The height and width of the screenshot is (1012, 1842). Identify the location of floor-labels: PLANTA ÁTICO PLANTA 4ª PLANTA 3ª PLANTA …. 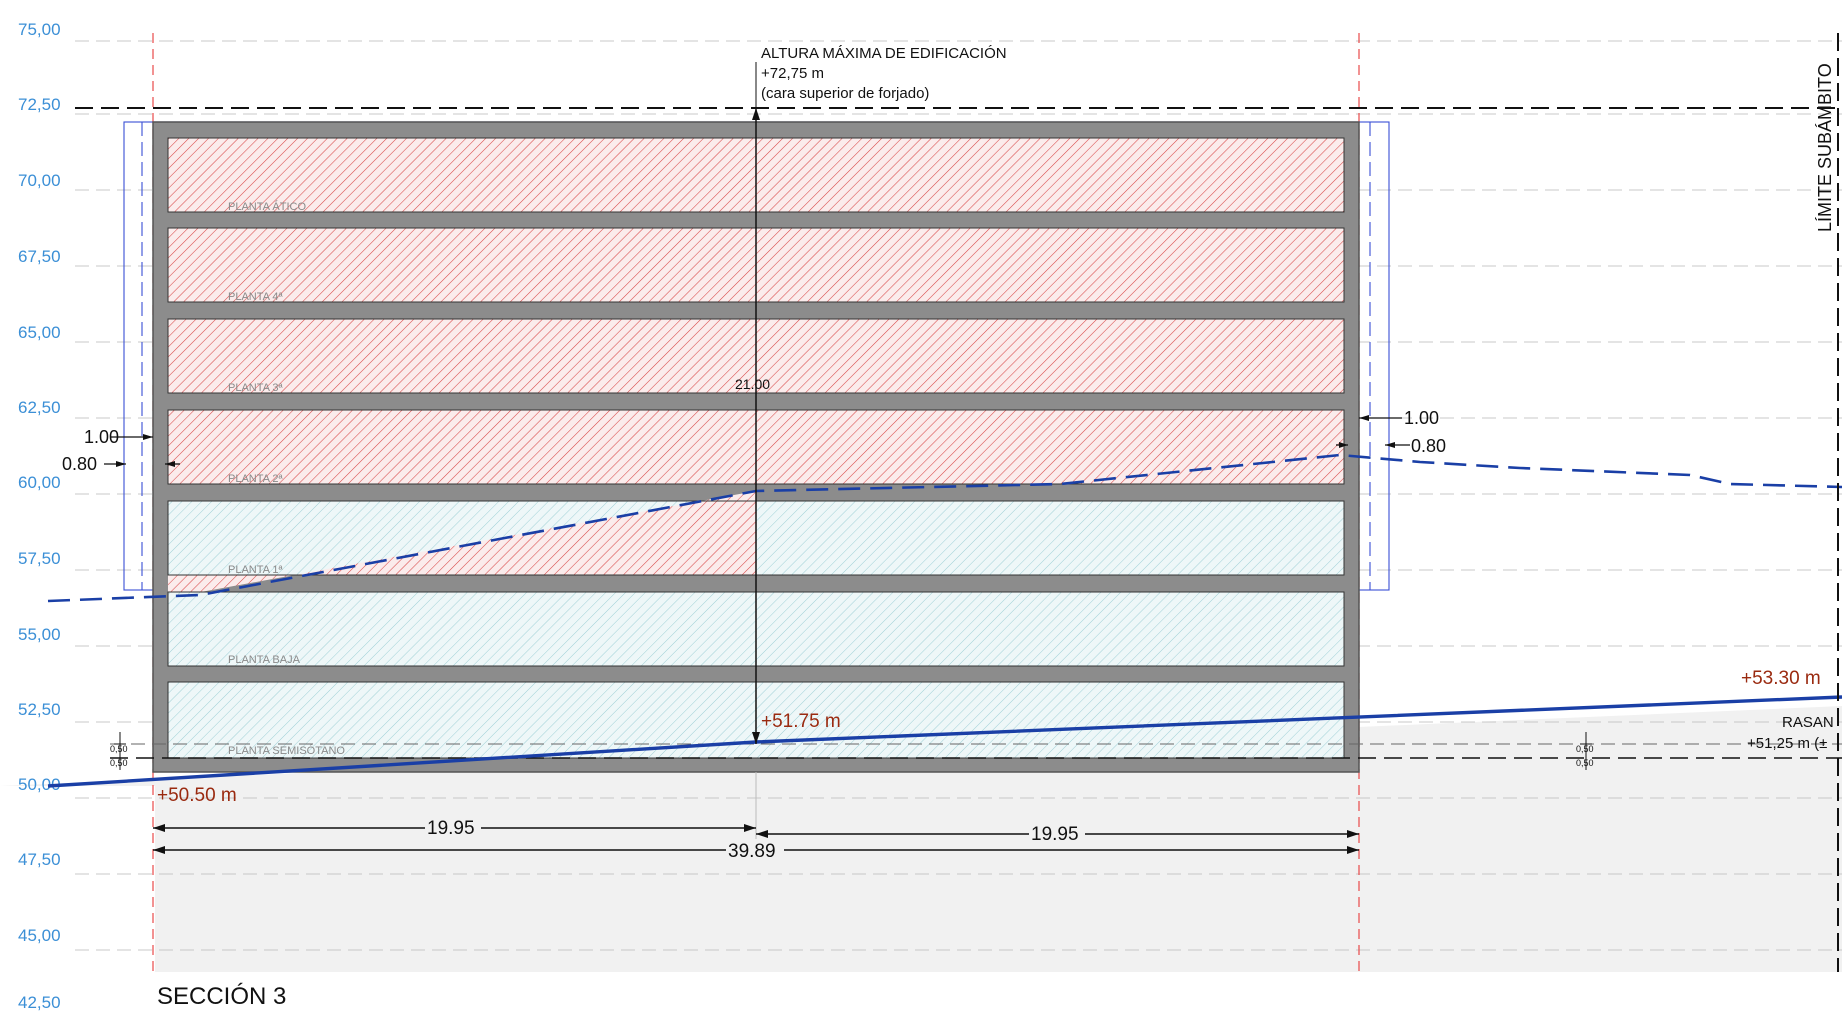
(286, 478).